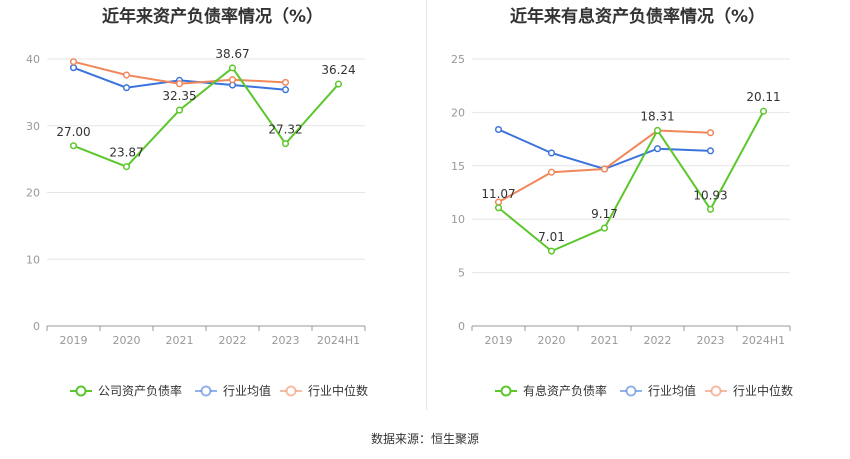  What do you see at coordinates (424, 439) in the screenshot?
I see `data-source: 数据来源：恒生聚源` at bounding box center [424, 439].